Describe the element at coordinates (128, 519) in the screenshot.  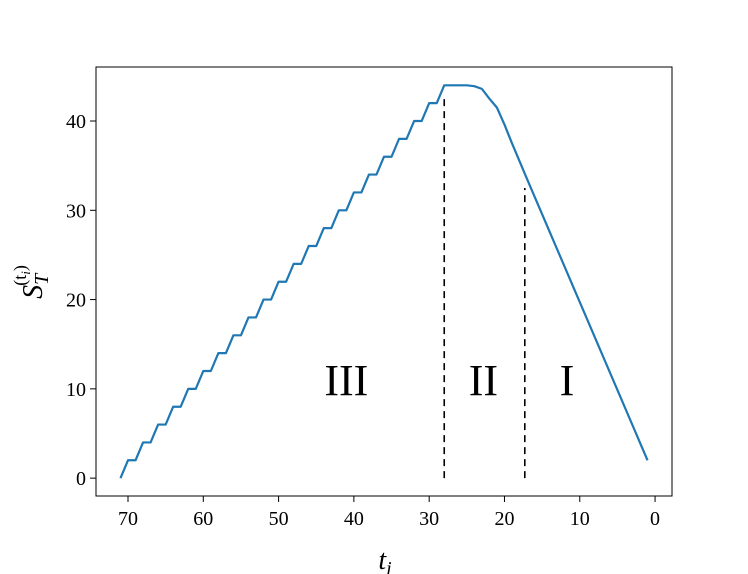
I see `x-tick-label: 70` at that location.